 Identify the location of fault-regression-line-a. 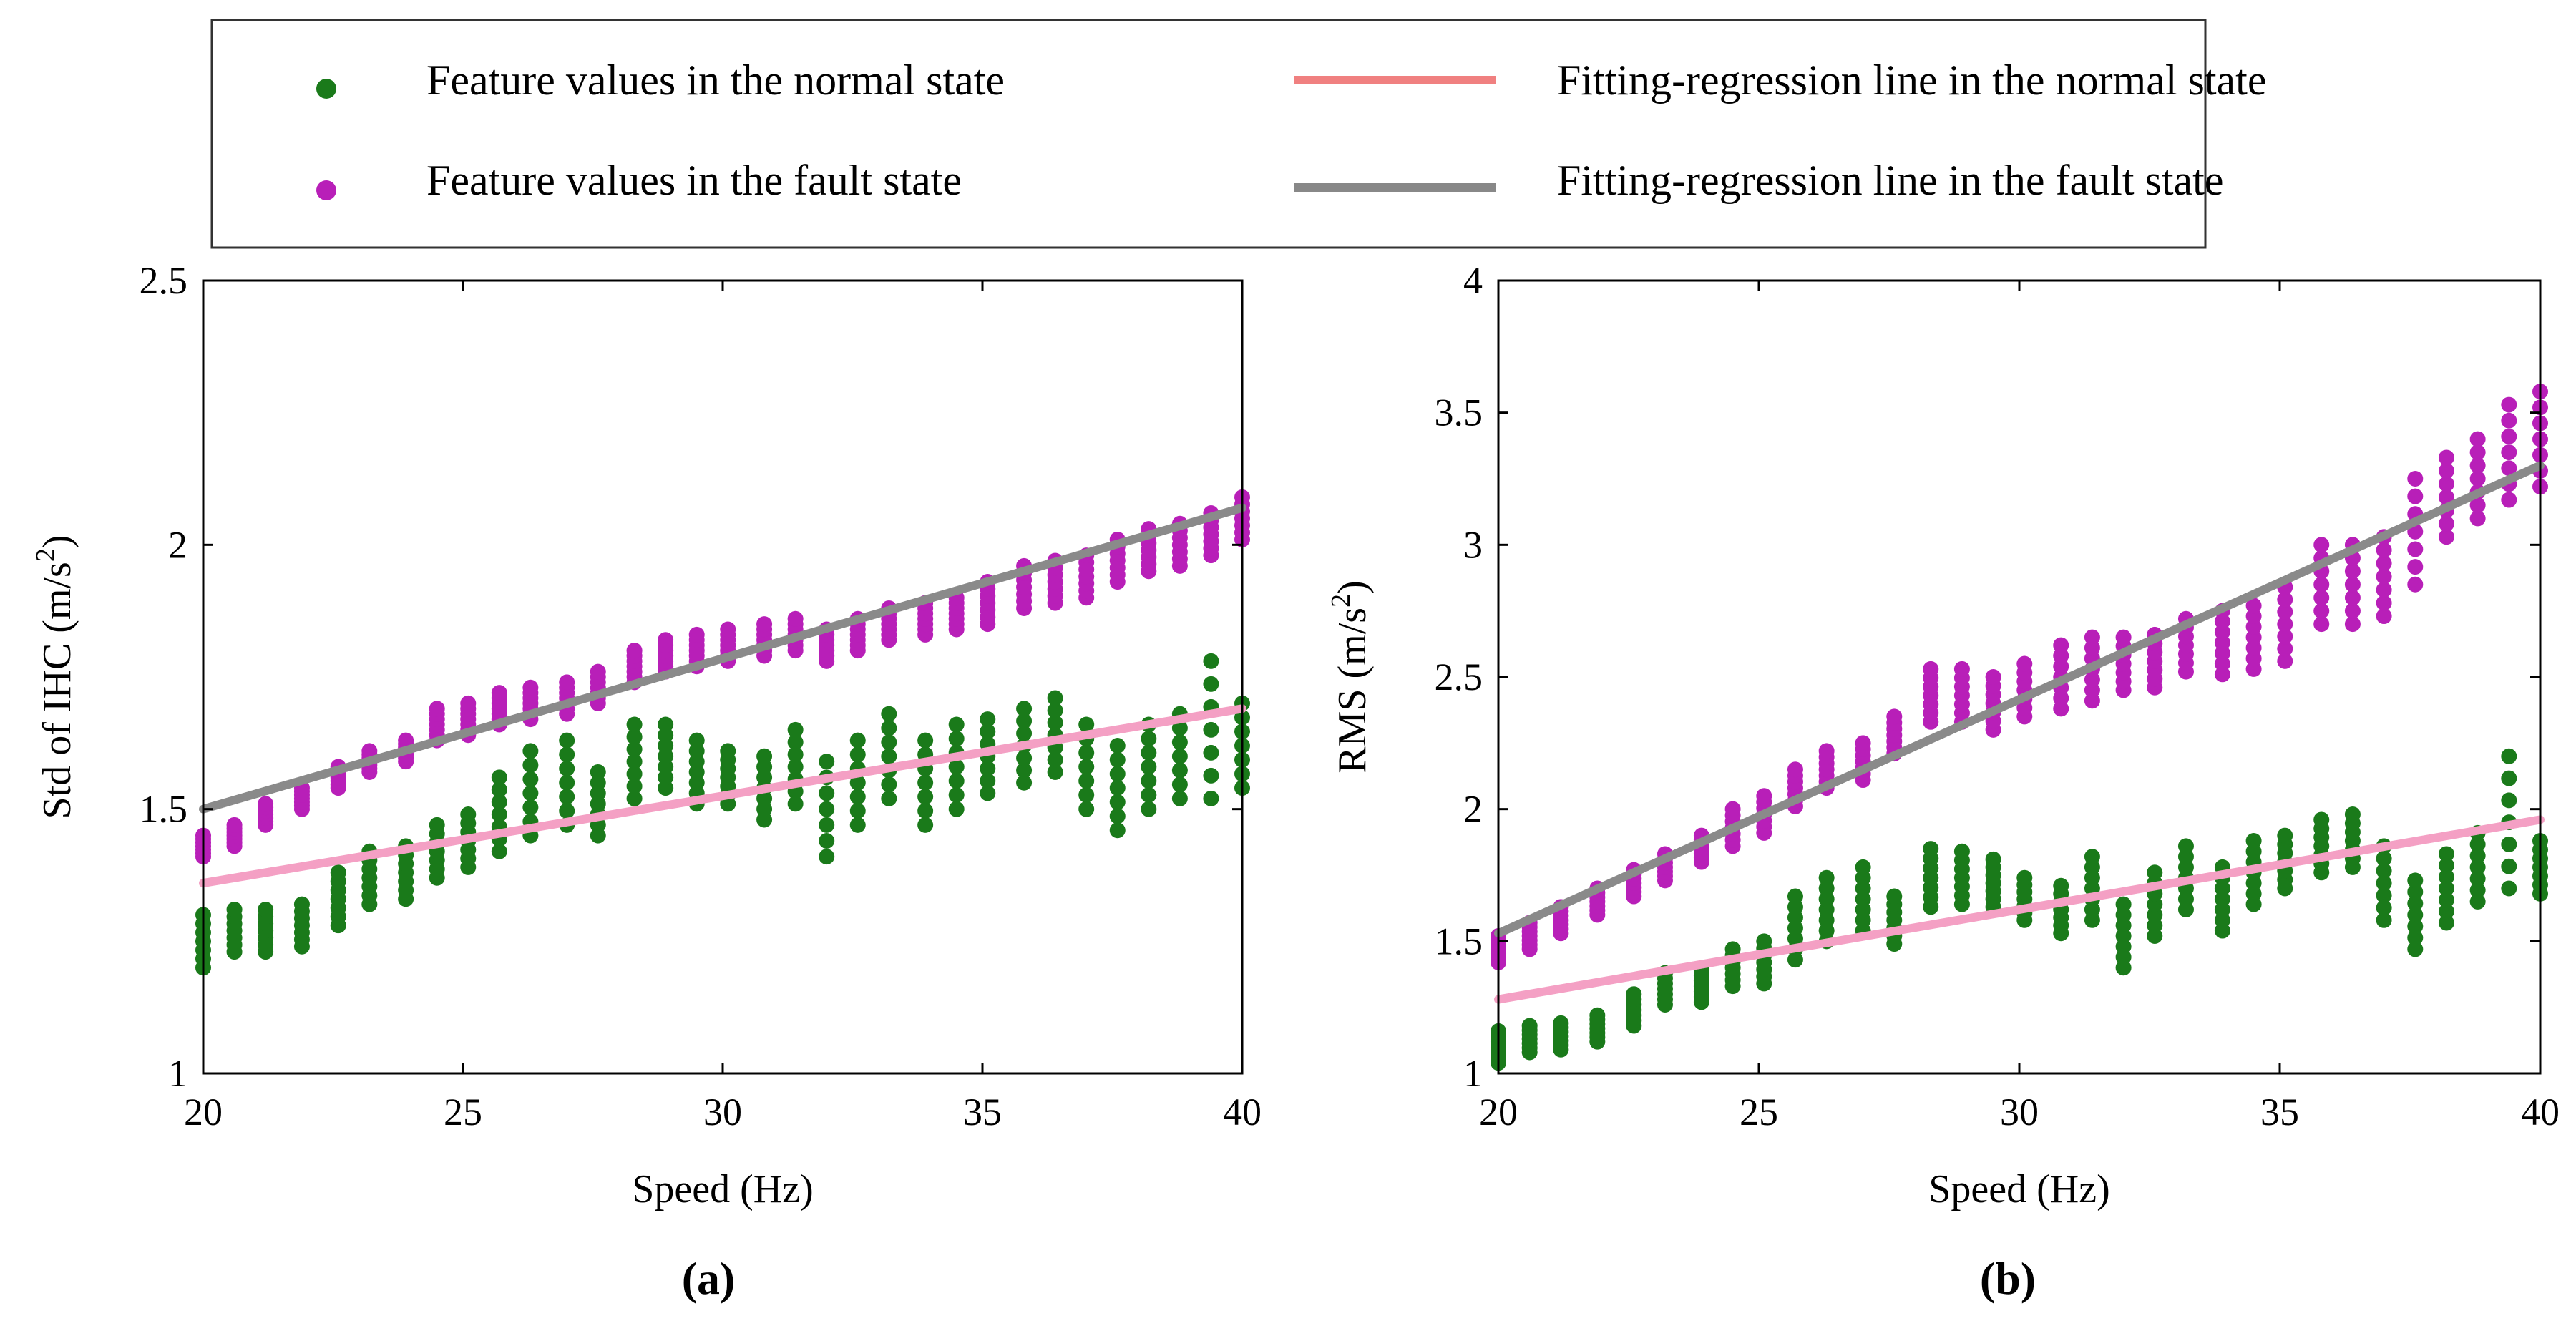
(722, 658).